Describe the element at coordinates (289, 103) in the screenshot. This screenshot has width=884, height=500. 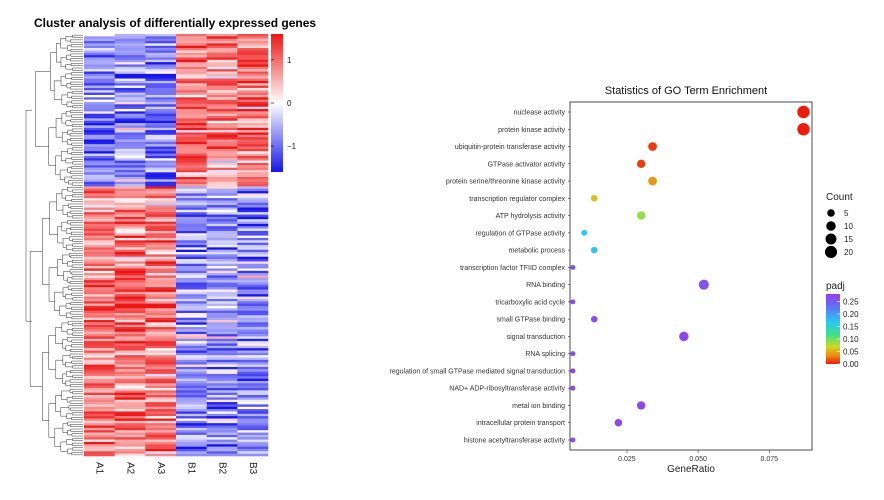
I see `colorbar-tick-label: 0` at that location.